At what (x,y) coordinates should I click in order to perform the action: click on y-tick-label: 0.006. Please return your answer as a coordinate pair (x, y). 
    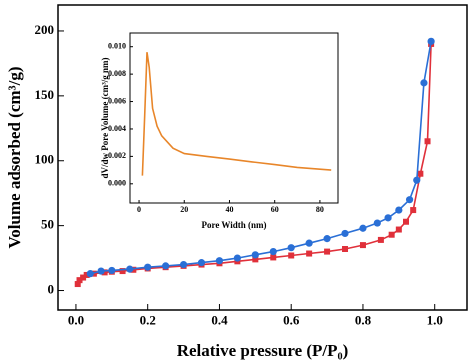
    Looking at the image, I should click on (117, 100).